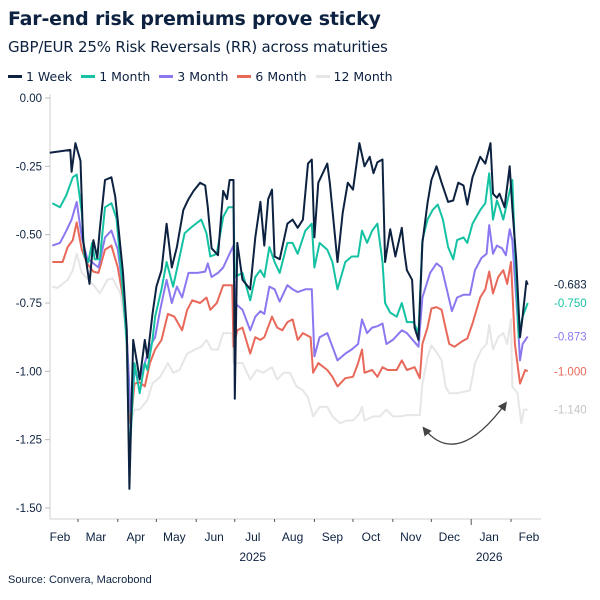  Describe the element at coordinates (29, 167) in the screenshot. I see `y-tick-label: -0.25` at that location.